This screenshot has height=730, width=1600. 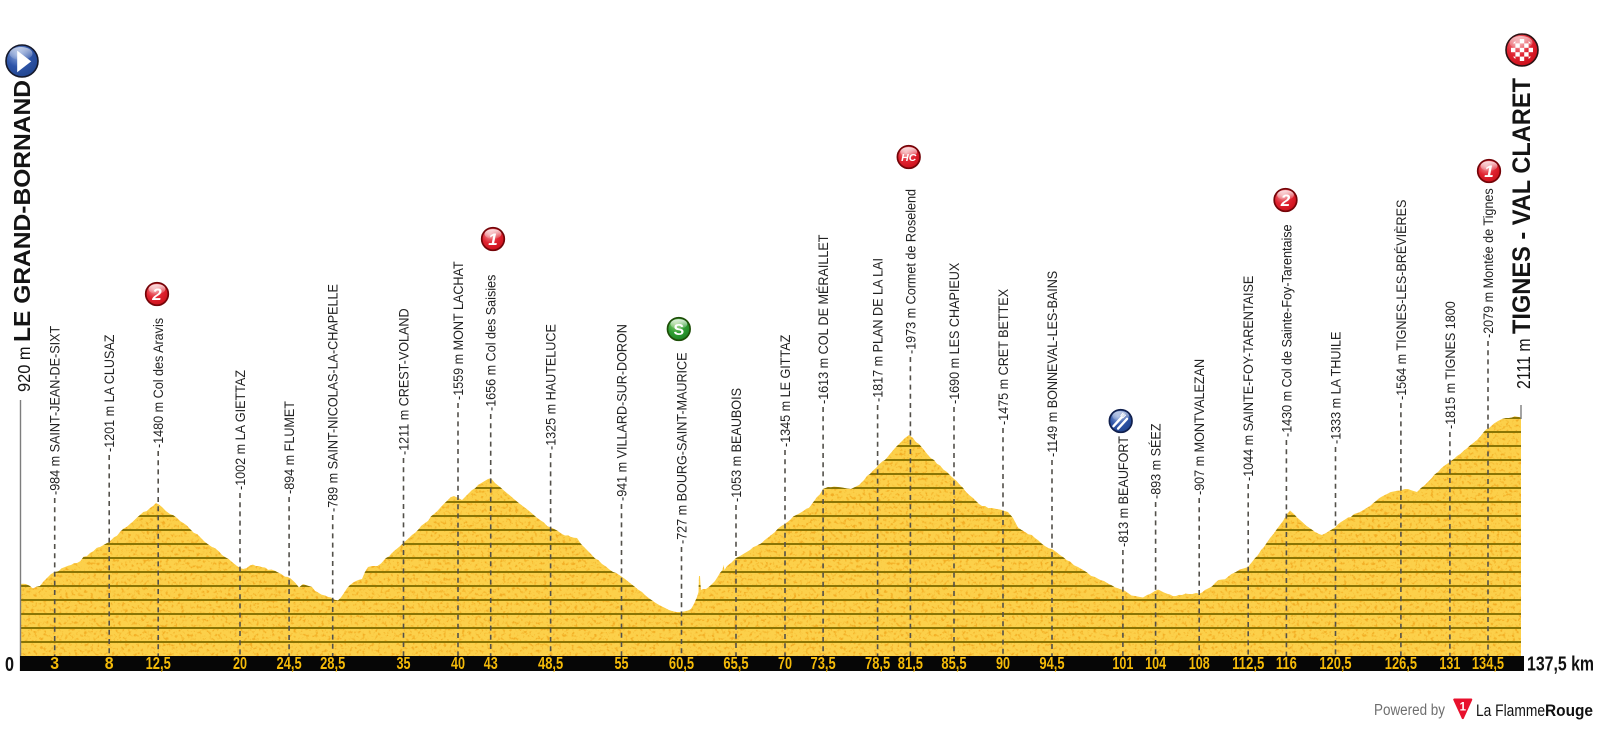 I want to click on svg-text: 104, so click(x=1155, y=663).